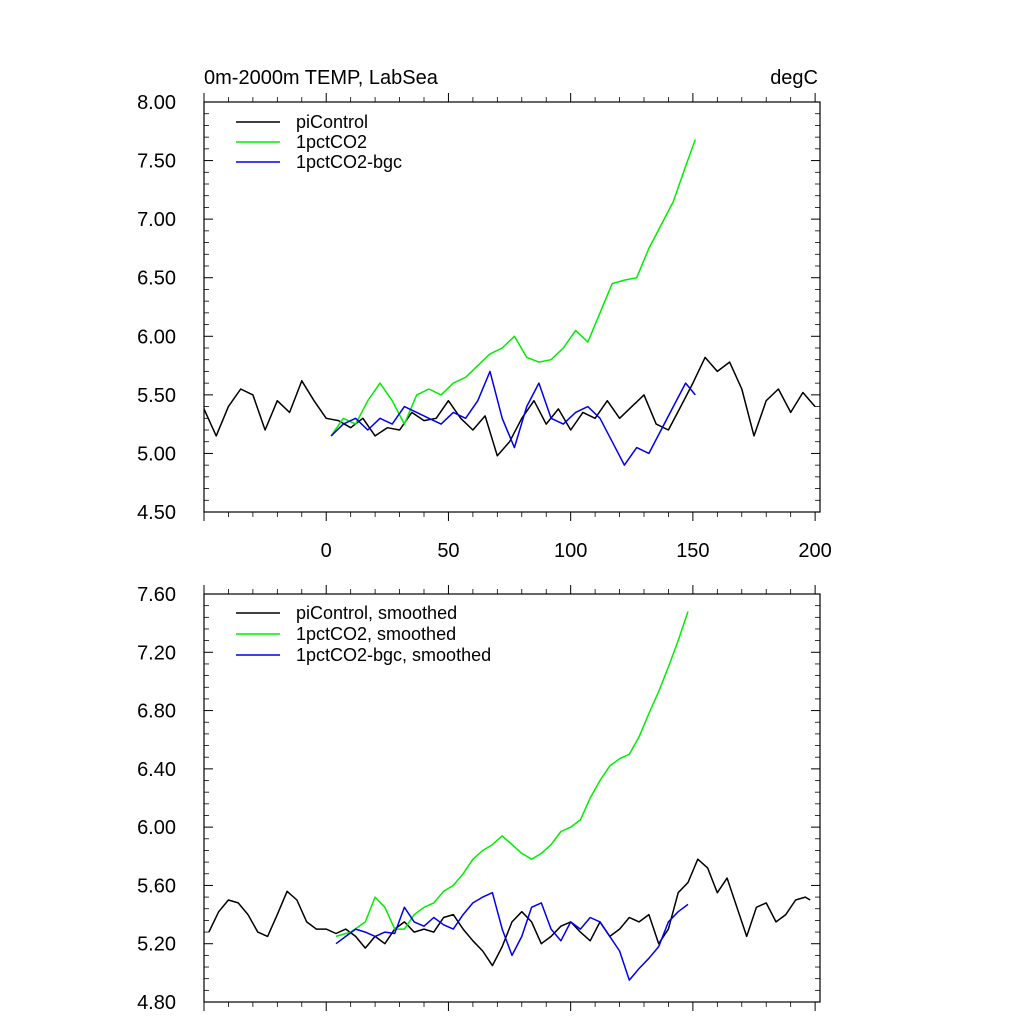 The image size is (1024, 1024). What do you see at coordinates (794, 78) in the screenshot?
I see `units-label: degC` at bounding box center [794, 78].